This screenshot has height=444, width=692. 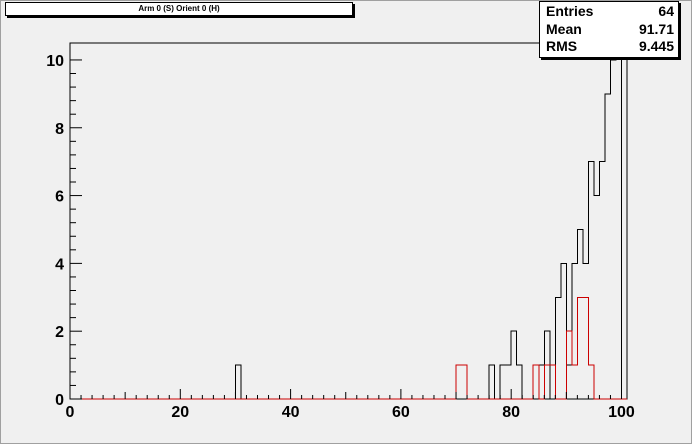 I want to click on mean-label: Mean, so click(x=564, y=29).